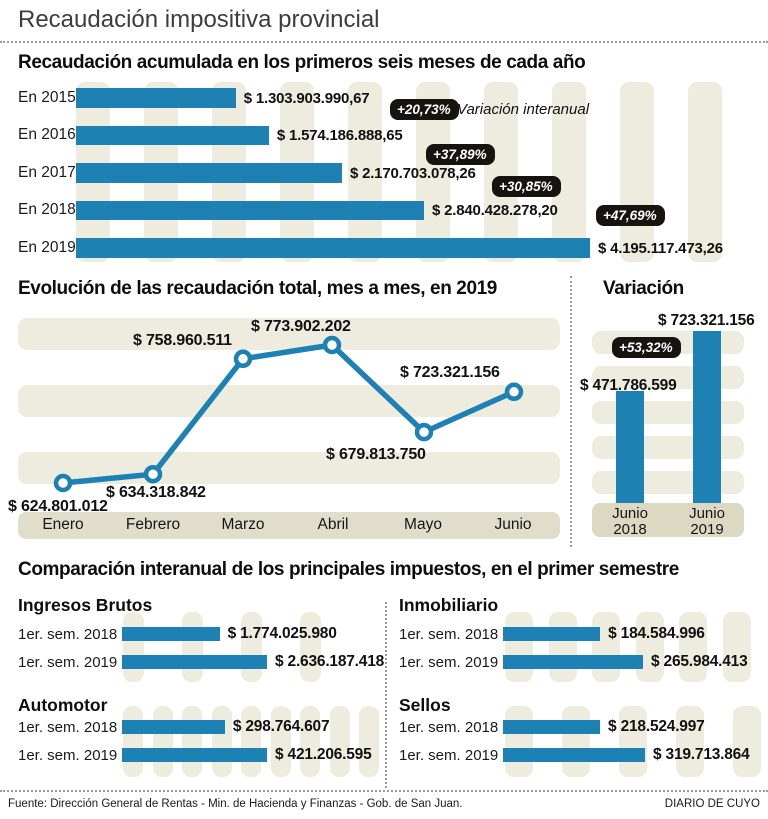 This screenshot has height=819, width=768. Describe the element at coordinates (333, 524) in the screenshot. I see `month-label-abril: Abril` at that location.